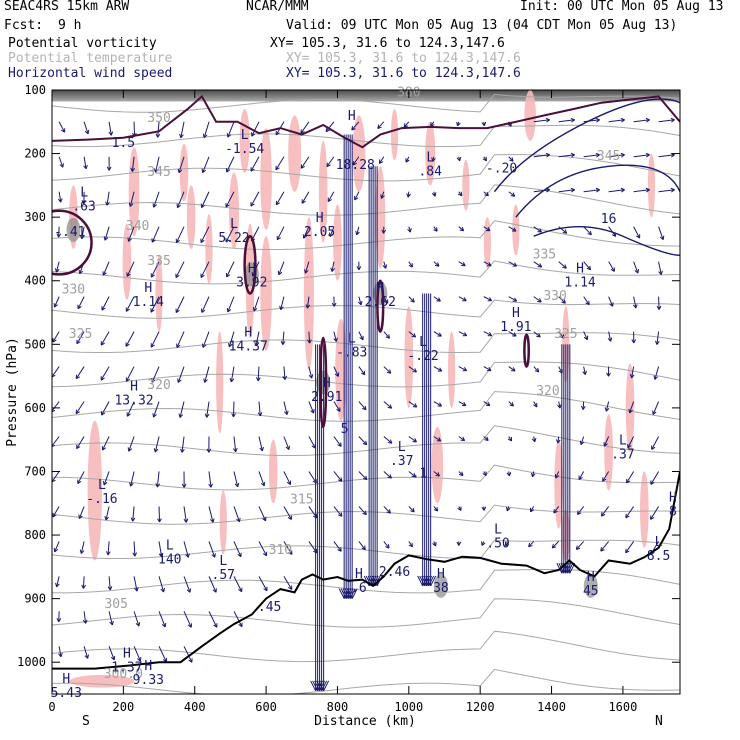 This screenshot has width=740, height=740. Describe the element at coordinates (35, 217) in the screenshot. I see `y-tick-label: 300` at that location.